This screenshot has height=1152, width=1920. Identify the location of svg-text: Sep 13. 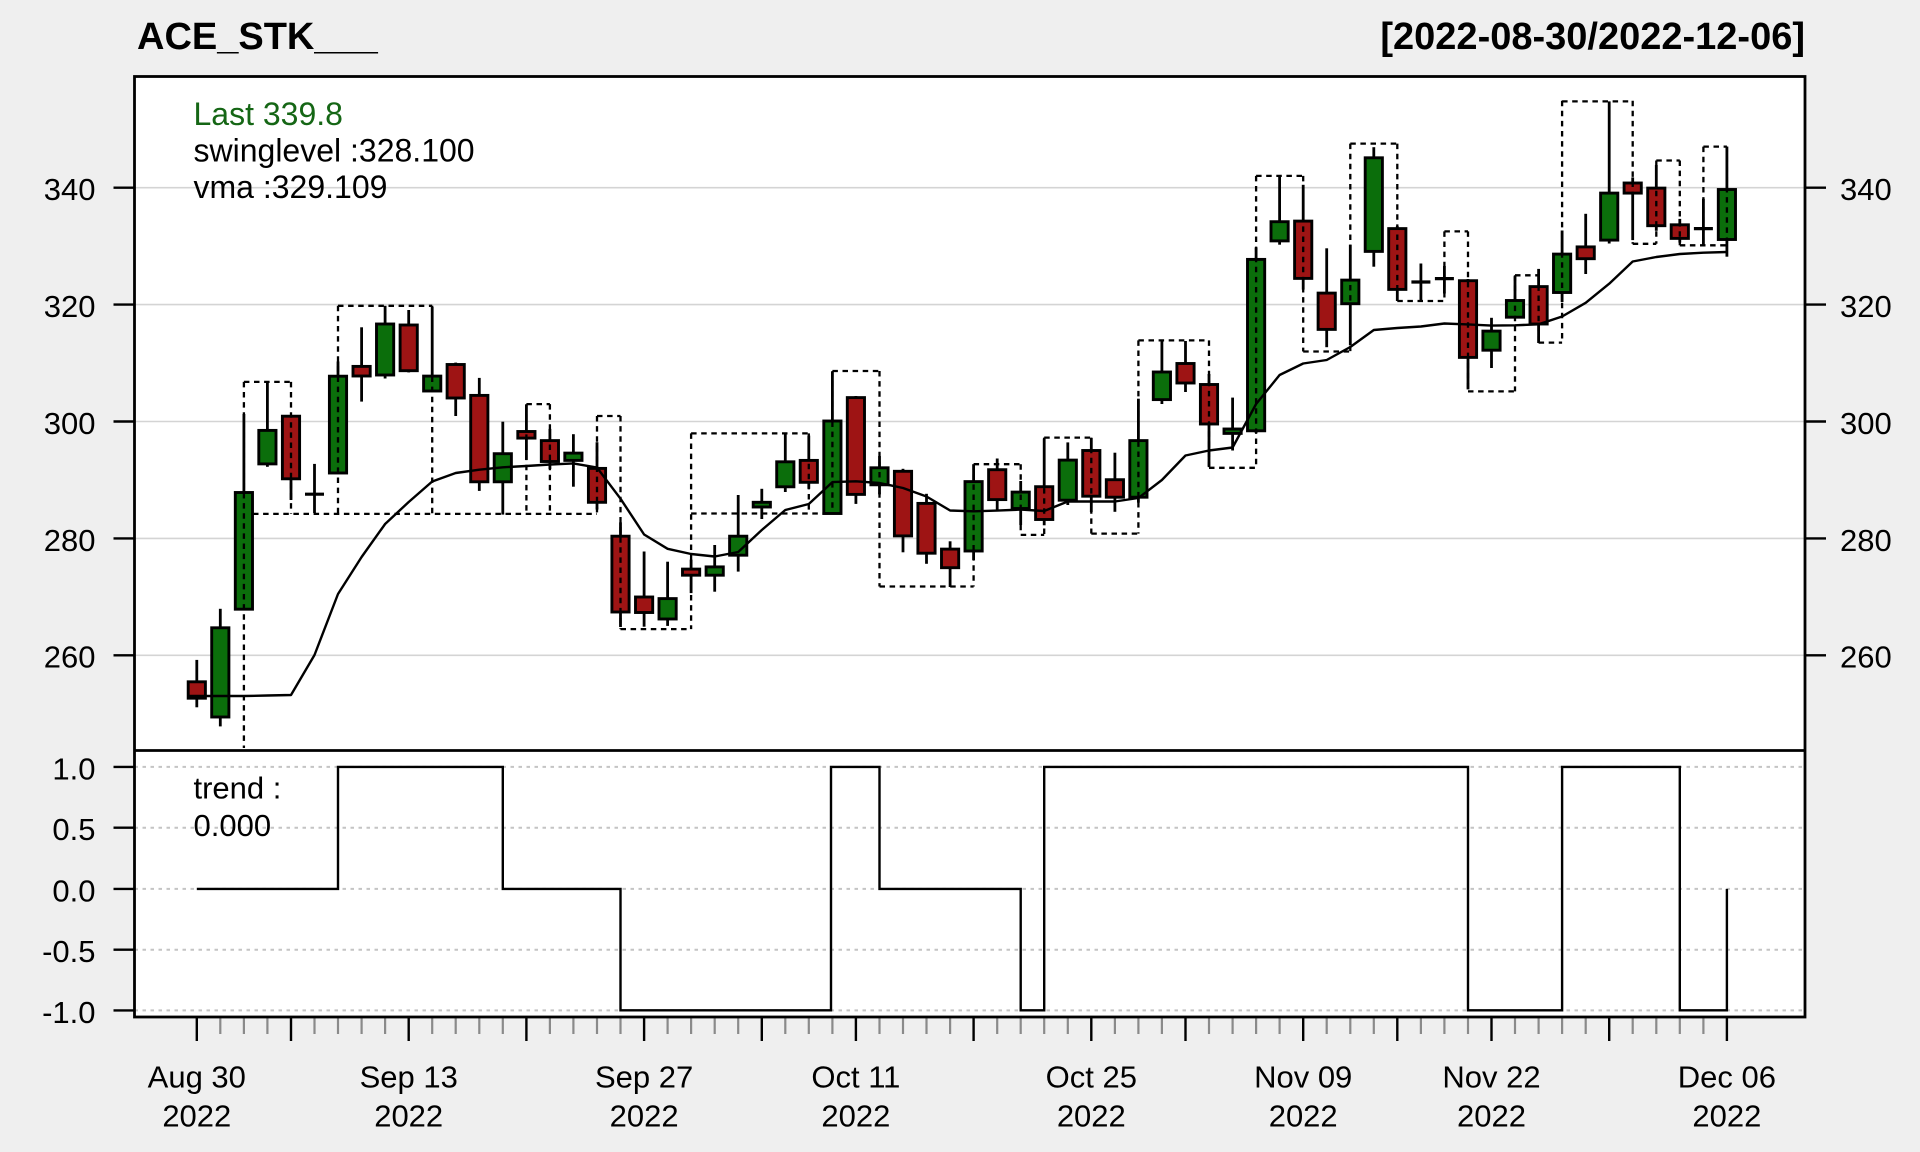
(409, 1077).